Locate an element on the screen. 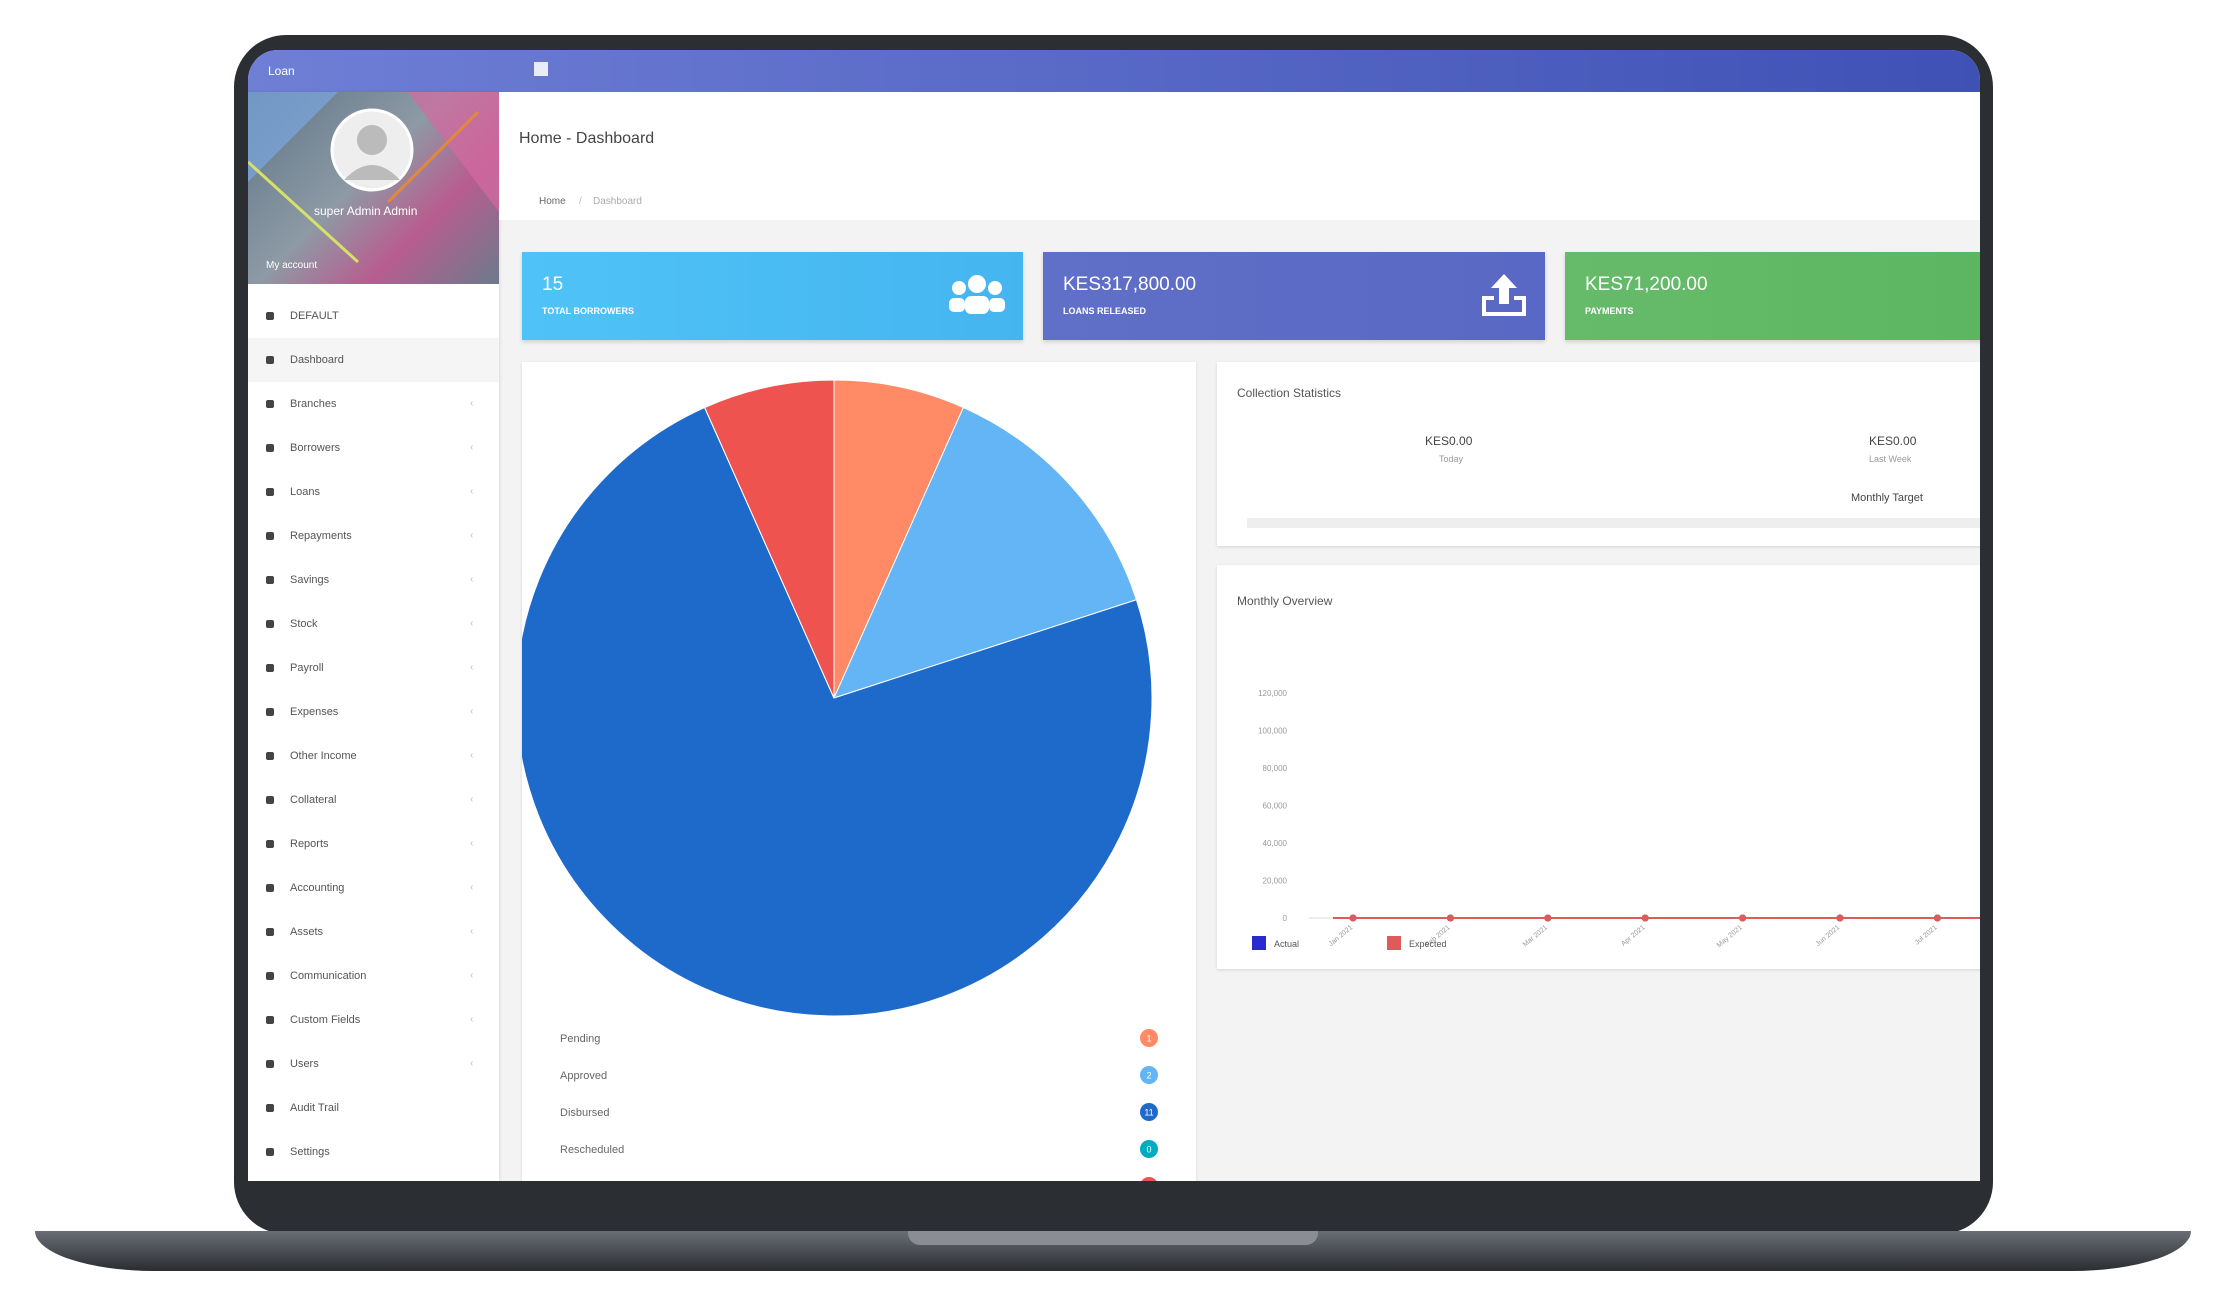 This screenshot has height=1290, width=2224. menu-item: Repayments ‹ is located at coordinates (373, 536).